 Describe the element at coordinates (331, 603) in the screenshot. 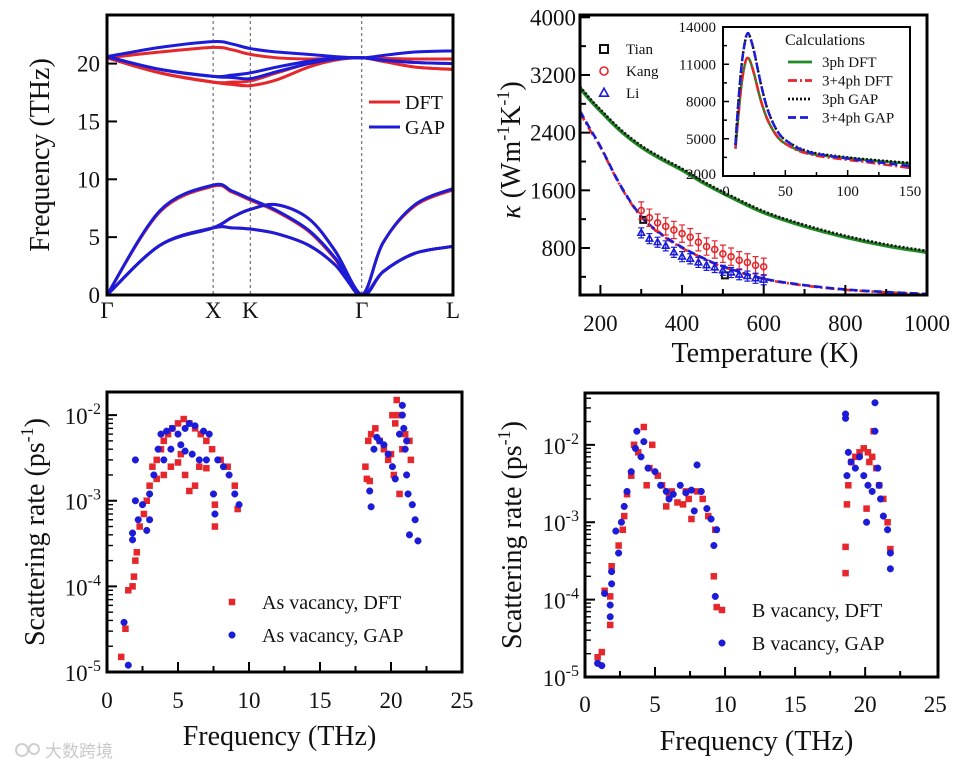

I see `legend-label: As vacancy, DFT` at that location.